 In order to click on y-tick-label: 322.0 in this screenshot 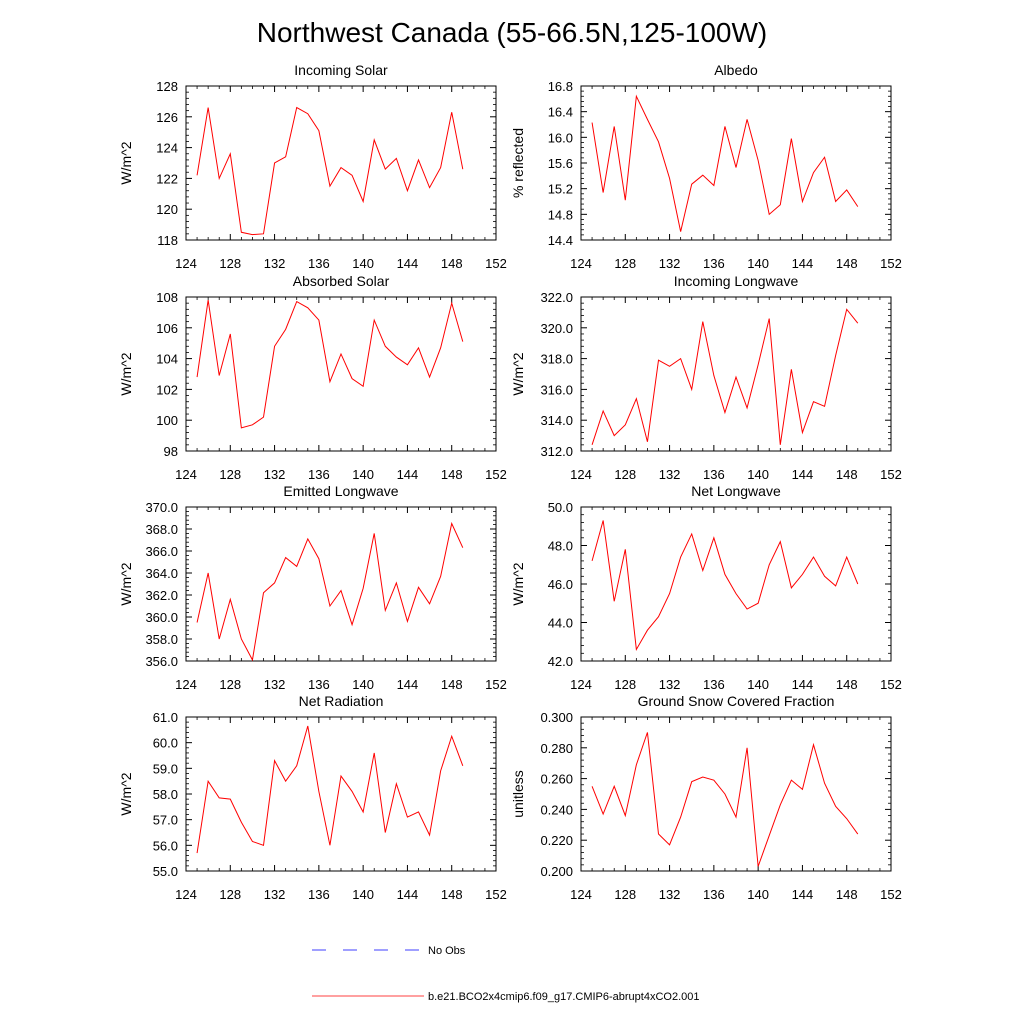, I will do `click(556, 297)`.